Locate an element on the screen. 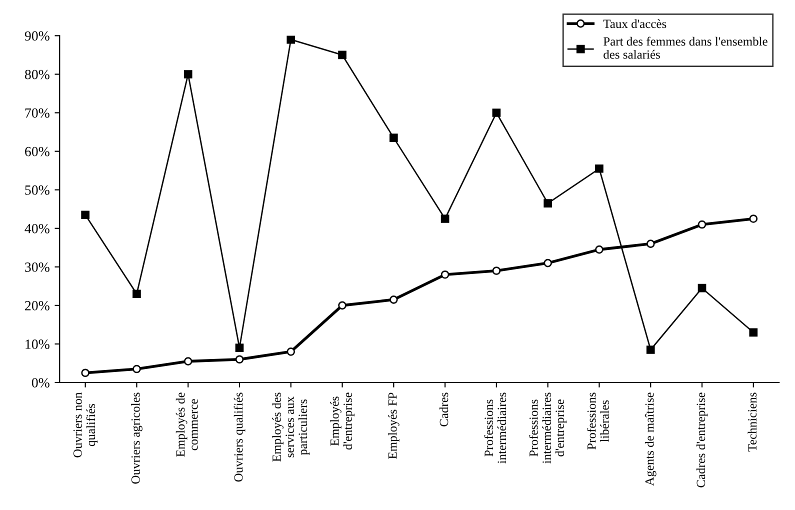 This screenshot has width=795, height=510. x-tick-label: Professions libérales is located at coordinates (597, 421).